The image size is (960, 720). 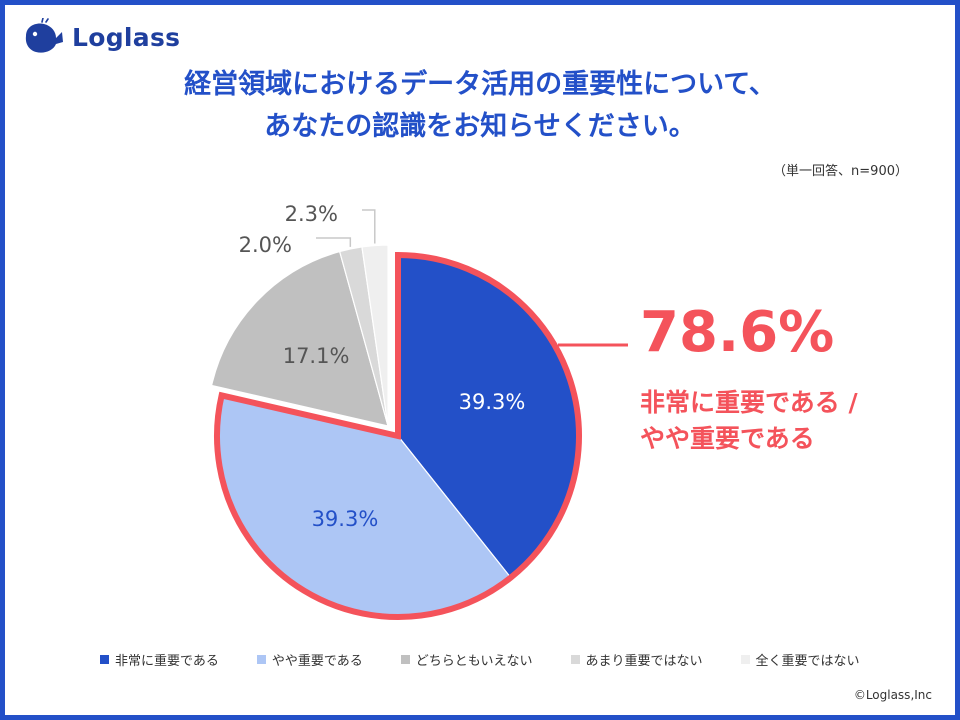 I want to click on legend-item-neutral: どちらともいえない, so click(x=466, y=659).